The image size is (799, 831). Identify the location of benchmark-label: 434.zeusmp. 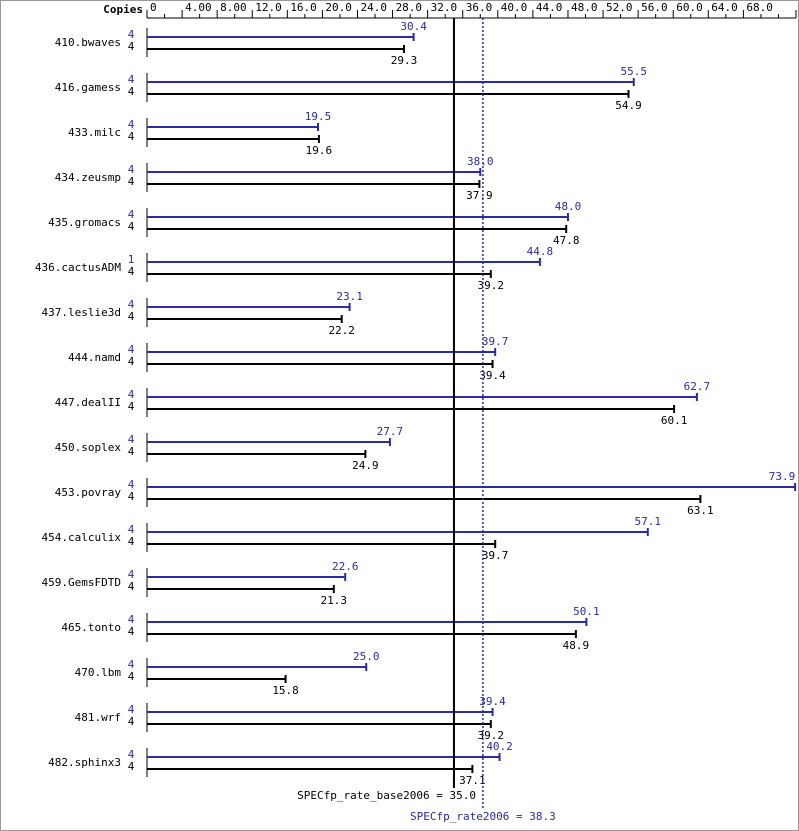
(88, 177).